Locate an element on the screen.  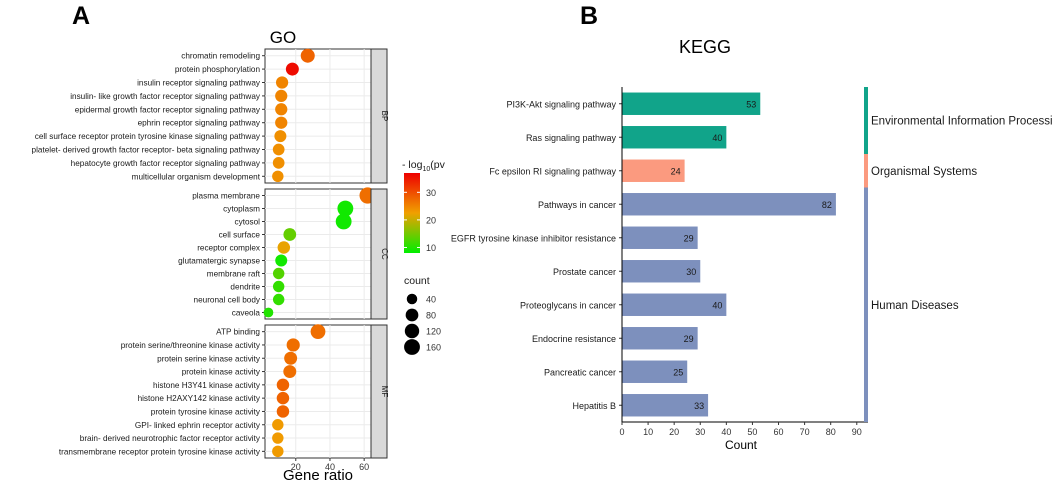
color-legend-value: 30 is located at coordinates (431, 193).